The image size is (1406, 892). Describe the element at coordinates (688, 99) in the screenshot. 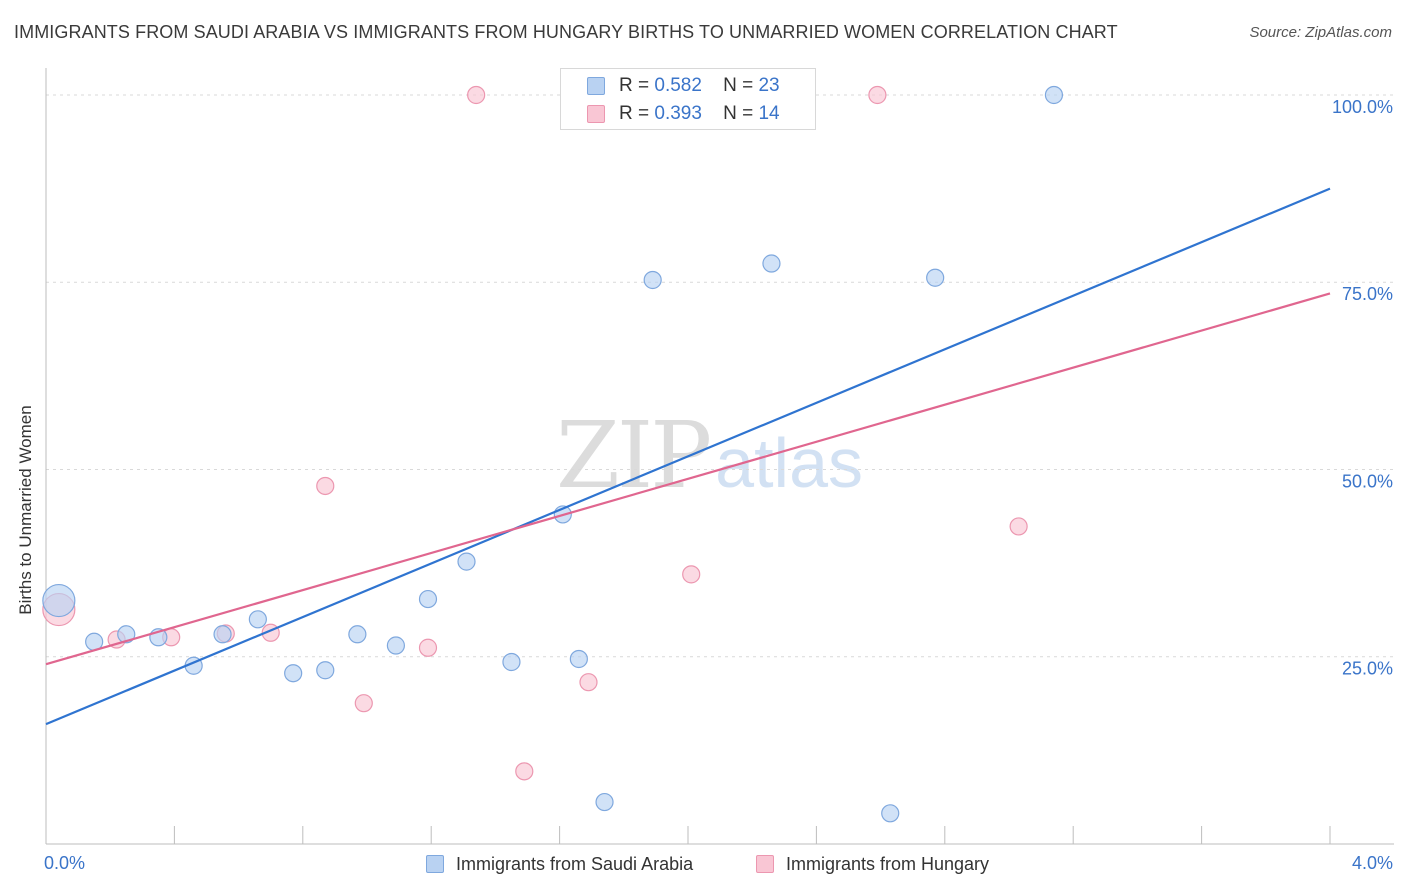

I see `correlation-legend: R = 0.582 N = 23 R = 0.393 N = 14` at that location.